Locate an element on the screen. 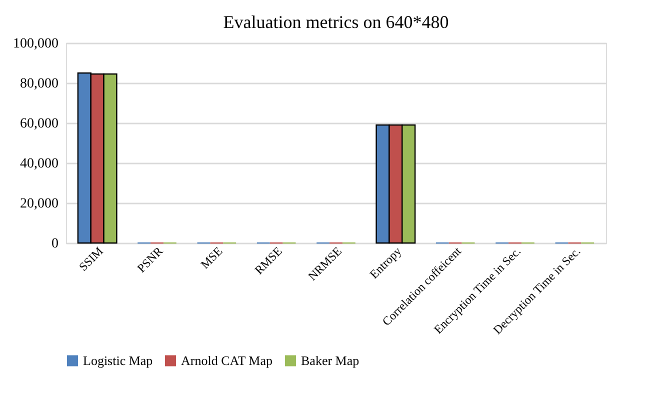 Image resolution: width=660 pixels, height=417 pixels. y-tick-label: 40,000 is located at coordinates (39, 164).